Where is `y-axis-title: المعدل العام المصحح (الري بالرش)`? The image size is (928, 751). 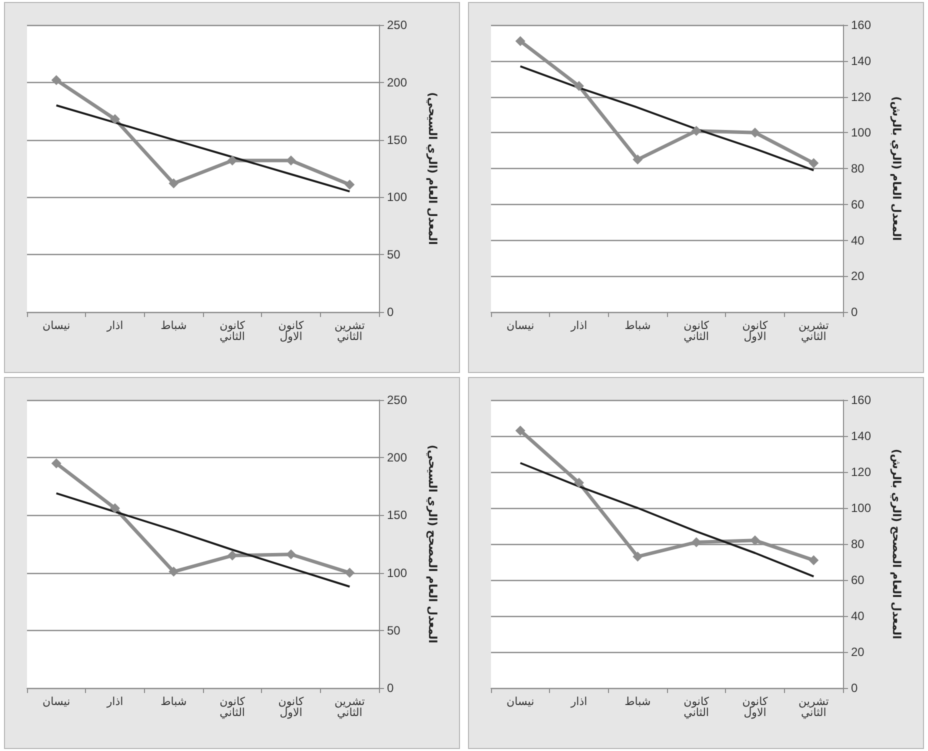
y-axis-title: المعدل العام المصحح (الري بالرش) is located at coordinates (896, 544).